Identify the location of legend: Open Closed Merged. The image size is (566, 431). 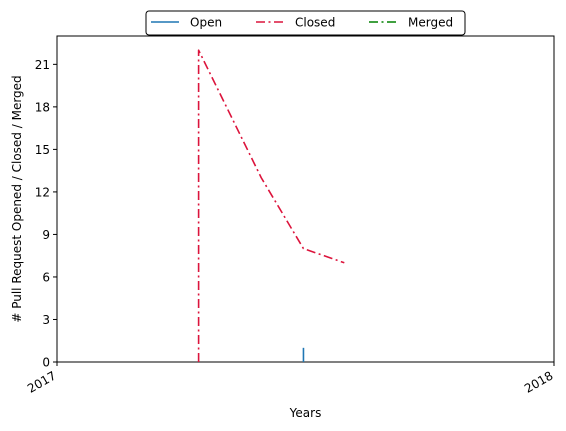
(305, 23).